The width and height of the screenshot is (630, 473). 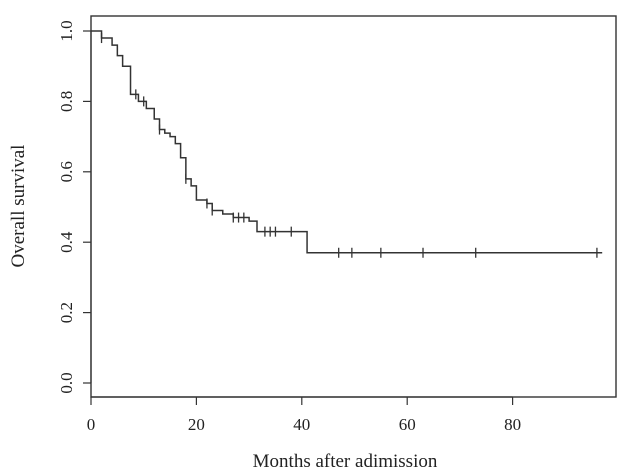 What do you see at coordinates (301, 424) in the screenshot?
I see `x-tick-label: 40` at bounding box center [301, 424].